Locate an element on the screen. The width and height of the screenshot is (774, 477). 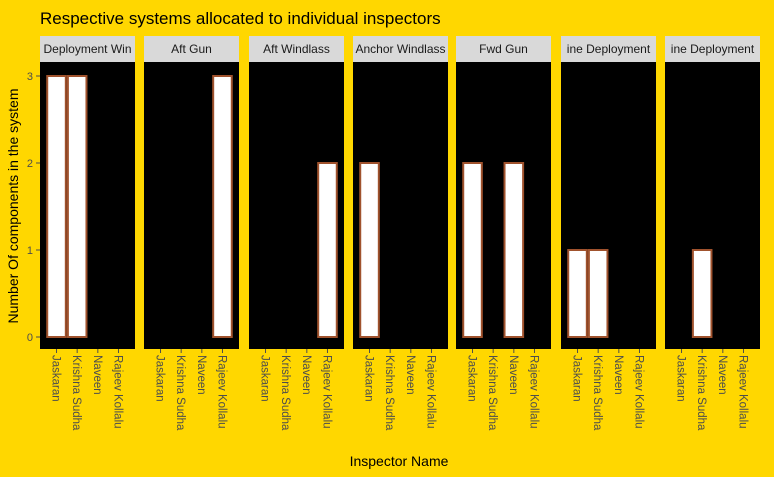
facet-strip-label: Aft Windlass is located at coordinates (296, 49).